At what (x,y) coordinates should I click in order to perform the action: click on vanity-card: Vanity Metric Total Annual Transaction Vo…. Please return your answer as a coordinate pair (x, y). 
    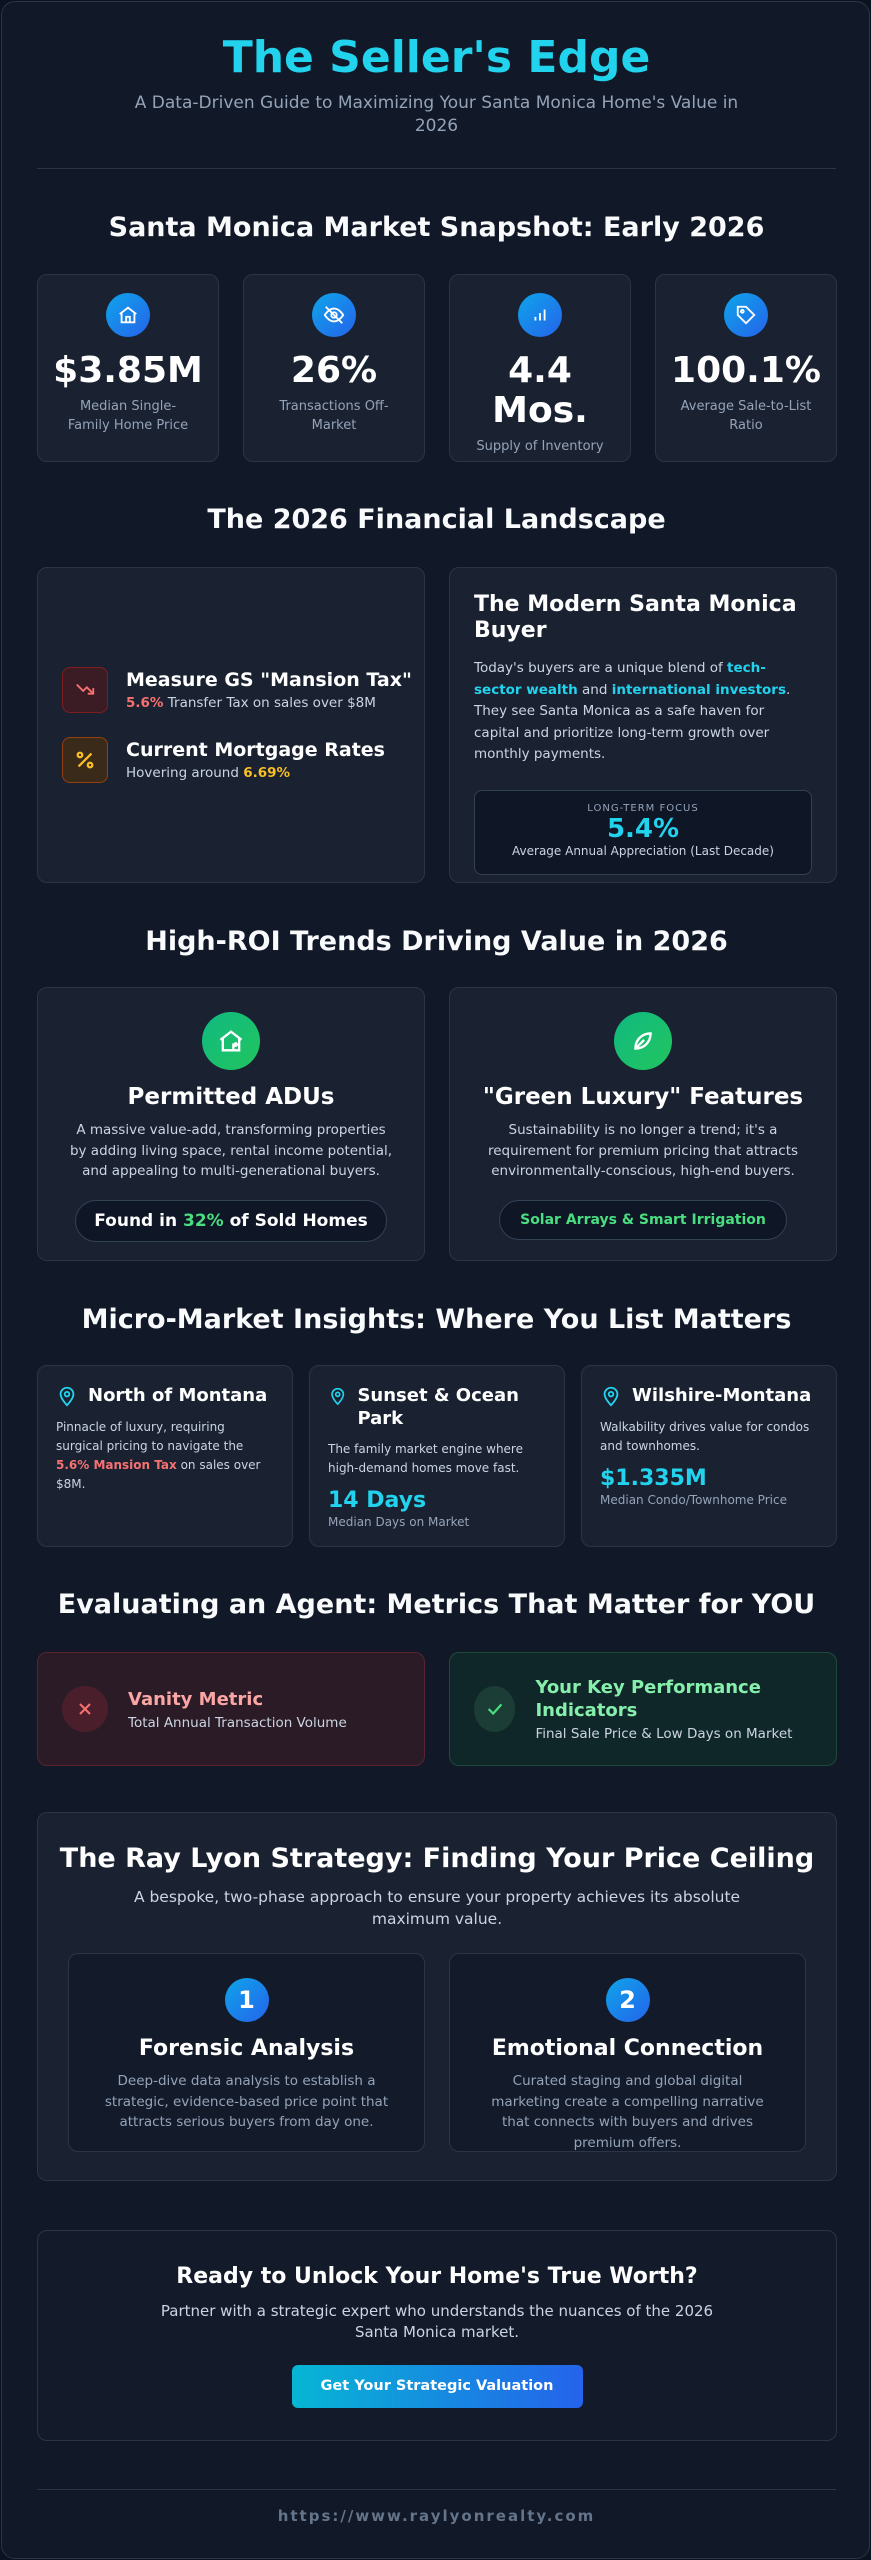
    Looking at the image, I should click on (231, 1709).